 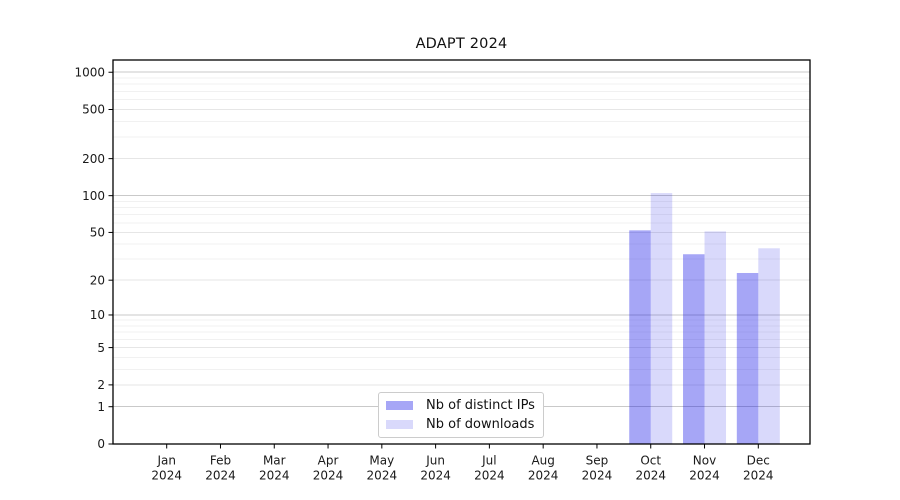 What do you see at coordinates (220, 468) in the screenshot?
I see `x-tick-label-feb: Feb 2024` at bounding box center [220, 468].